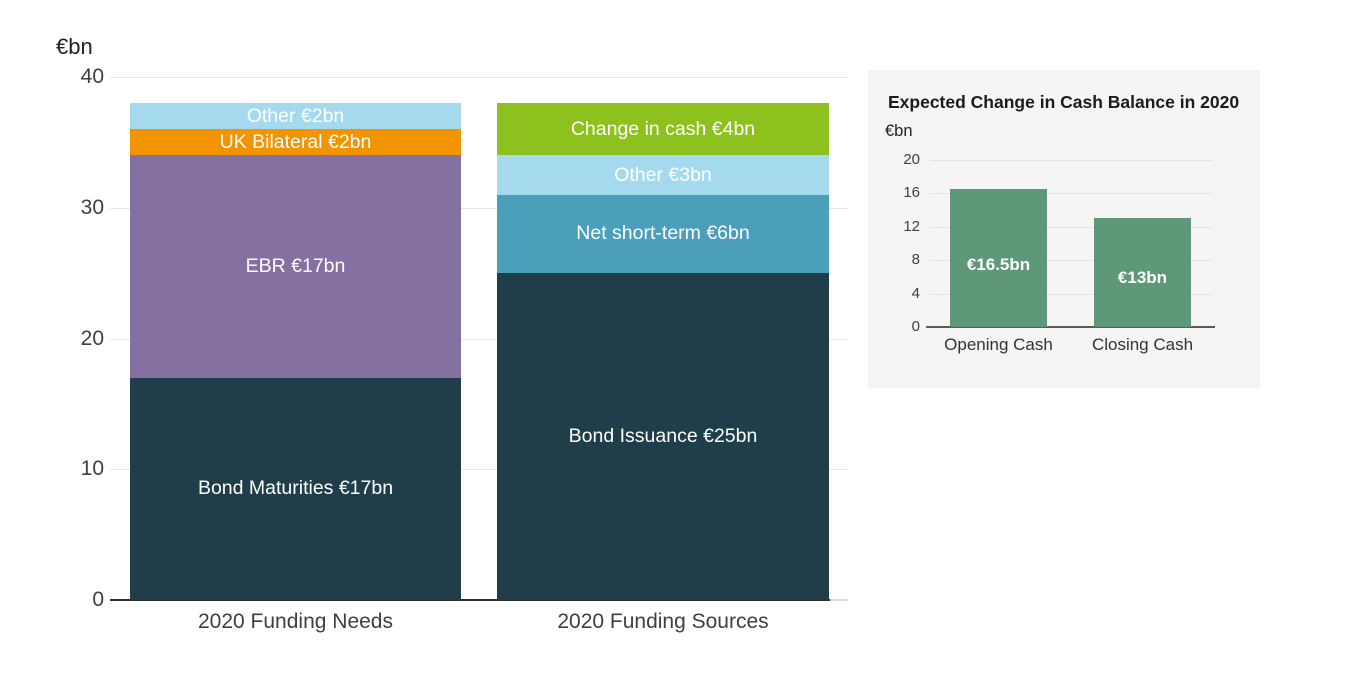 This screenshot has width=1352, height=693. I want to click on inset-y-tick-label: 16, so click(911, 192).